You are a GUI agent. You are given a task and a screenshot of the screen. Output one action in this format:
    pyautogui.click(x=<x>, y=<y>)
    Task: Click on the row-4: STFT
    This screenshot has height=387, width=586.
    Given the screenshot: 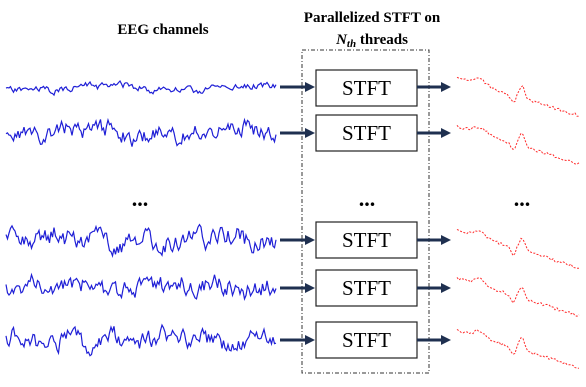 What is the action you would take?
    pyautogui.click(x=292, y=293)
    